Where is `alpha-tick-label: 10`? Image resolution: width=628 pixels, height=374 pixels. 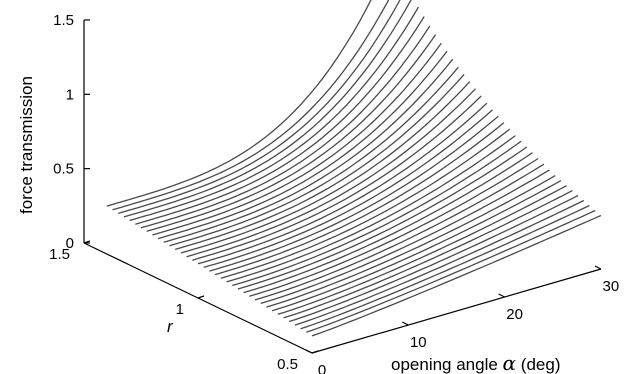 alpha-tick-label: 10 is located at coordinates (418, 342).